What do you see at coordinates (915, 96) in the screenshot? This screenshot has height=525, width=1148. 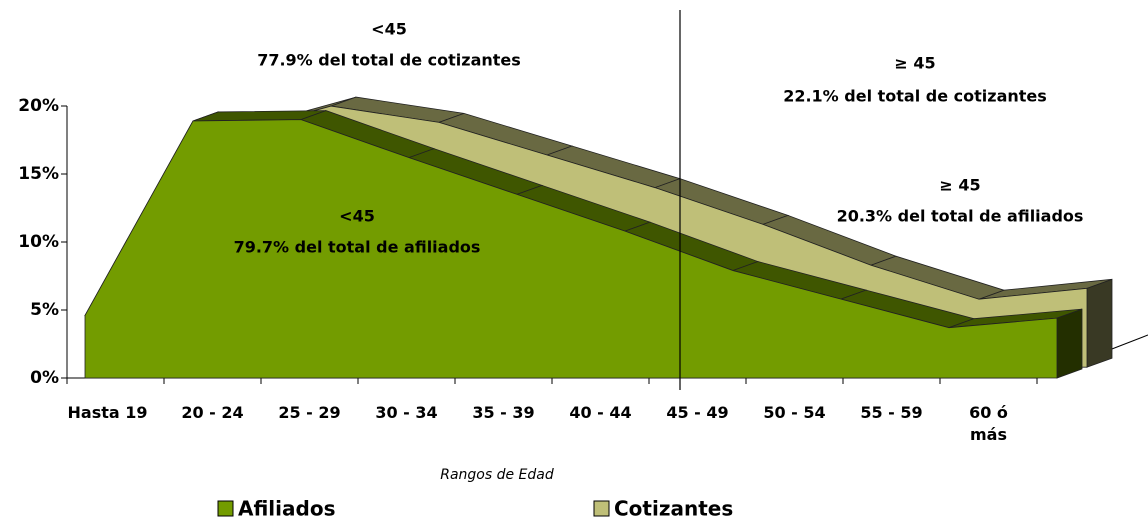 I see `annotation: 22.1% del total de cotizantes` at bounding box center [915, 96].